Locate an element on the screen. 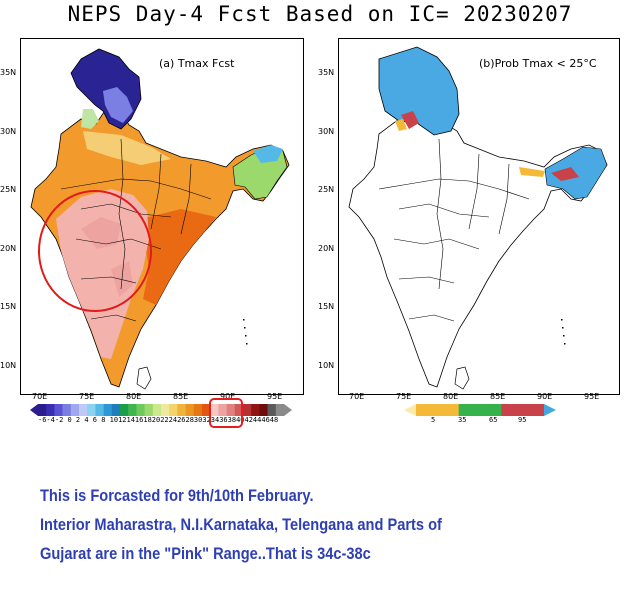 The height and width of the screenshot is (607, 640). colorbar-b-max-arrow is located at coordinates (550, 410).